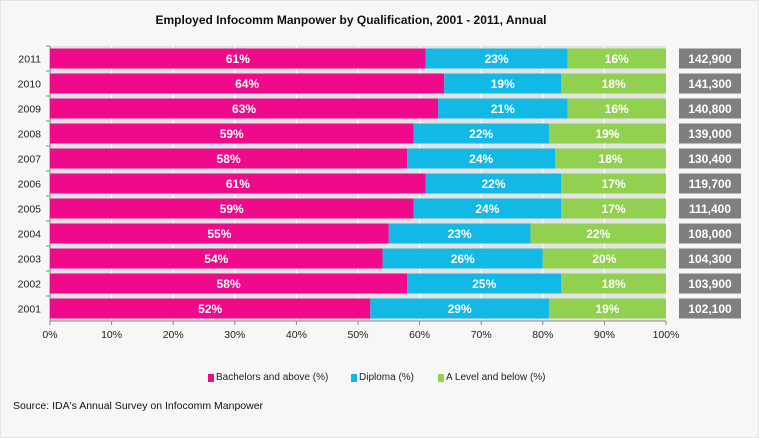  I want to click on data-label: 63%, so click(244, 109).